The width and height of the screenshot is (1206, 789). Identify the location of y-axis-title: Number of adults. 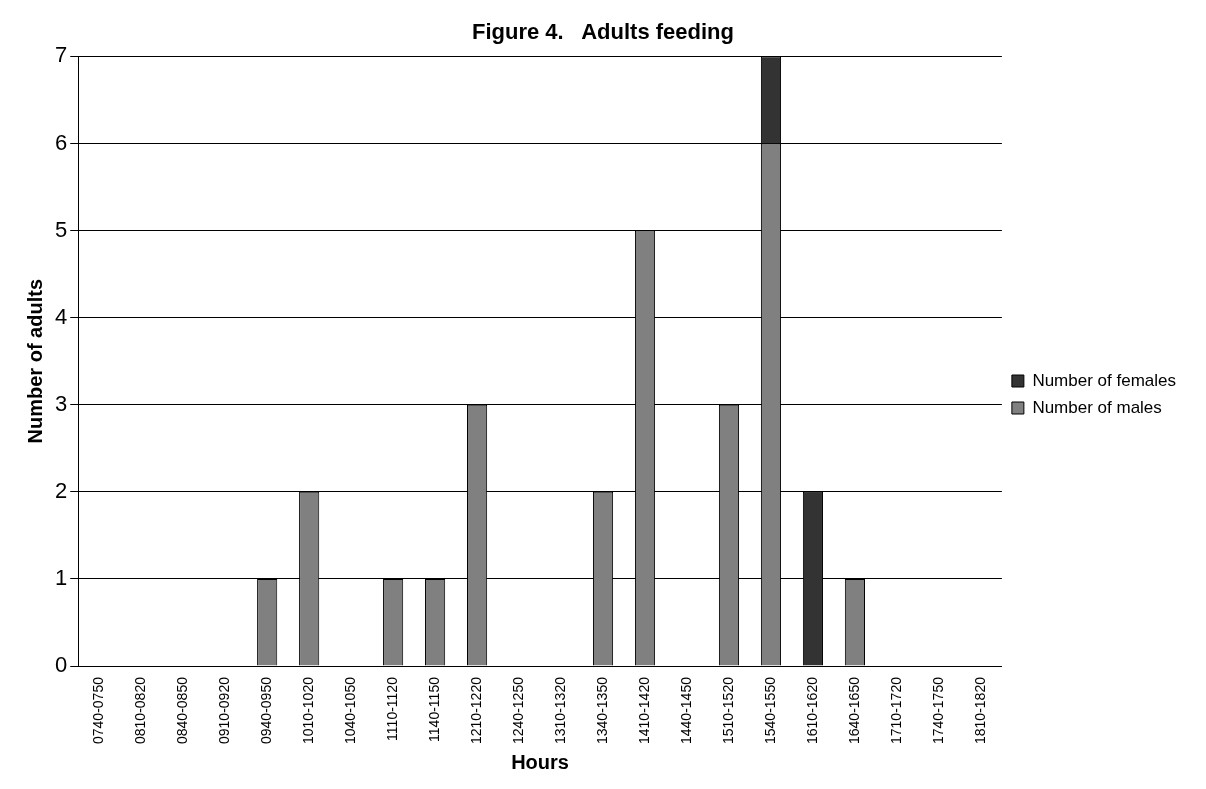
(34, 361).